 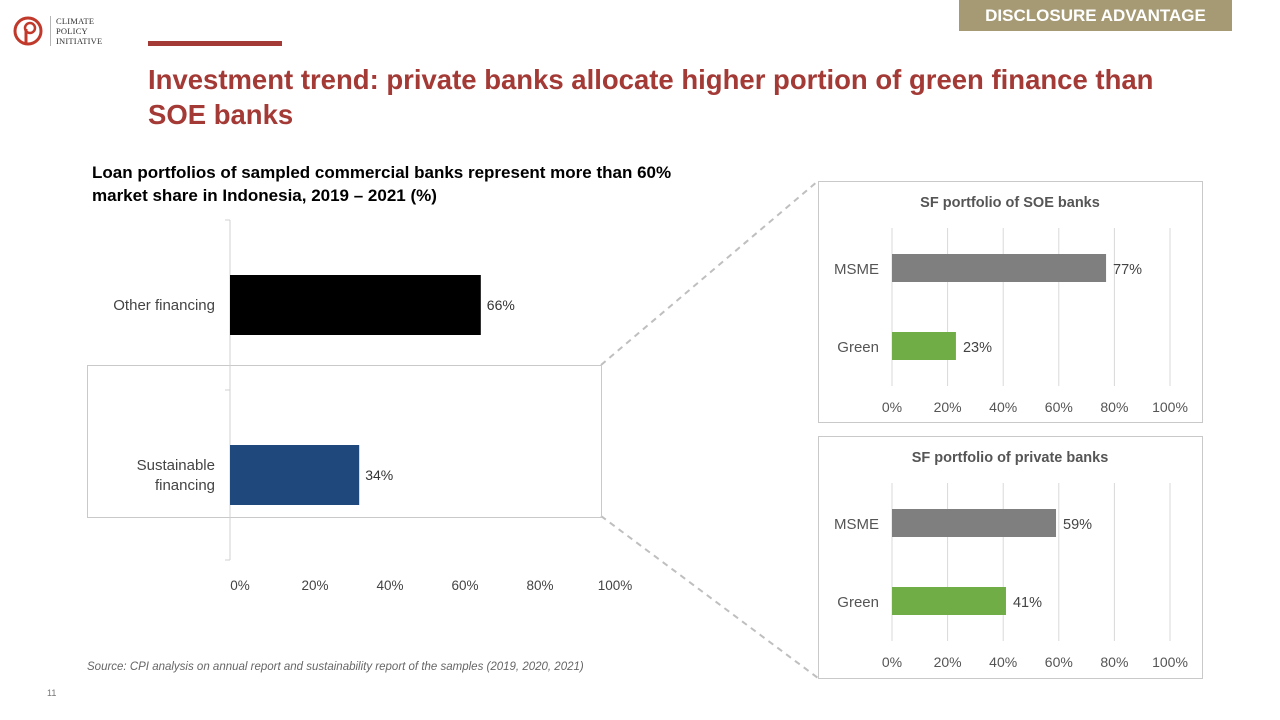 I want to click on logo-wordmark: CLIMATE POLICY INITIATIVE, so click(x=76, y=31).